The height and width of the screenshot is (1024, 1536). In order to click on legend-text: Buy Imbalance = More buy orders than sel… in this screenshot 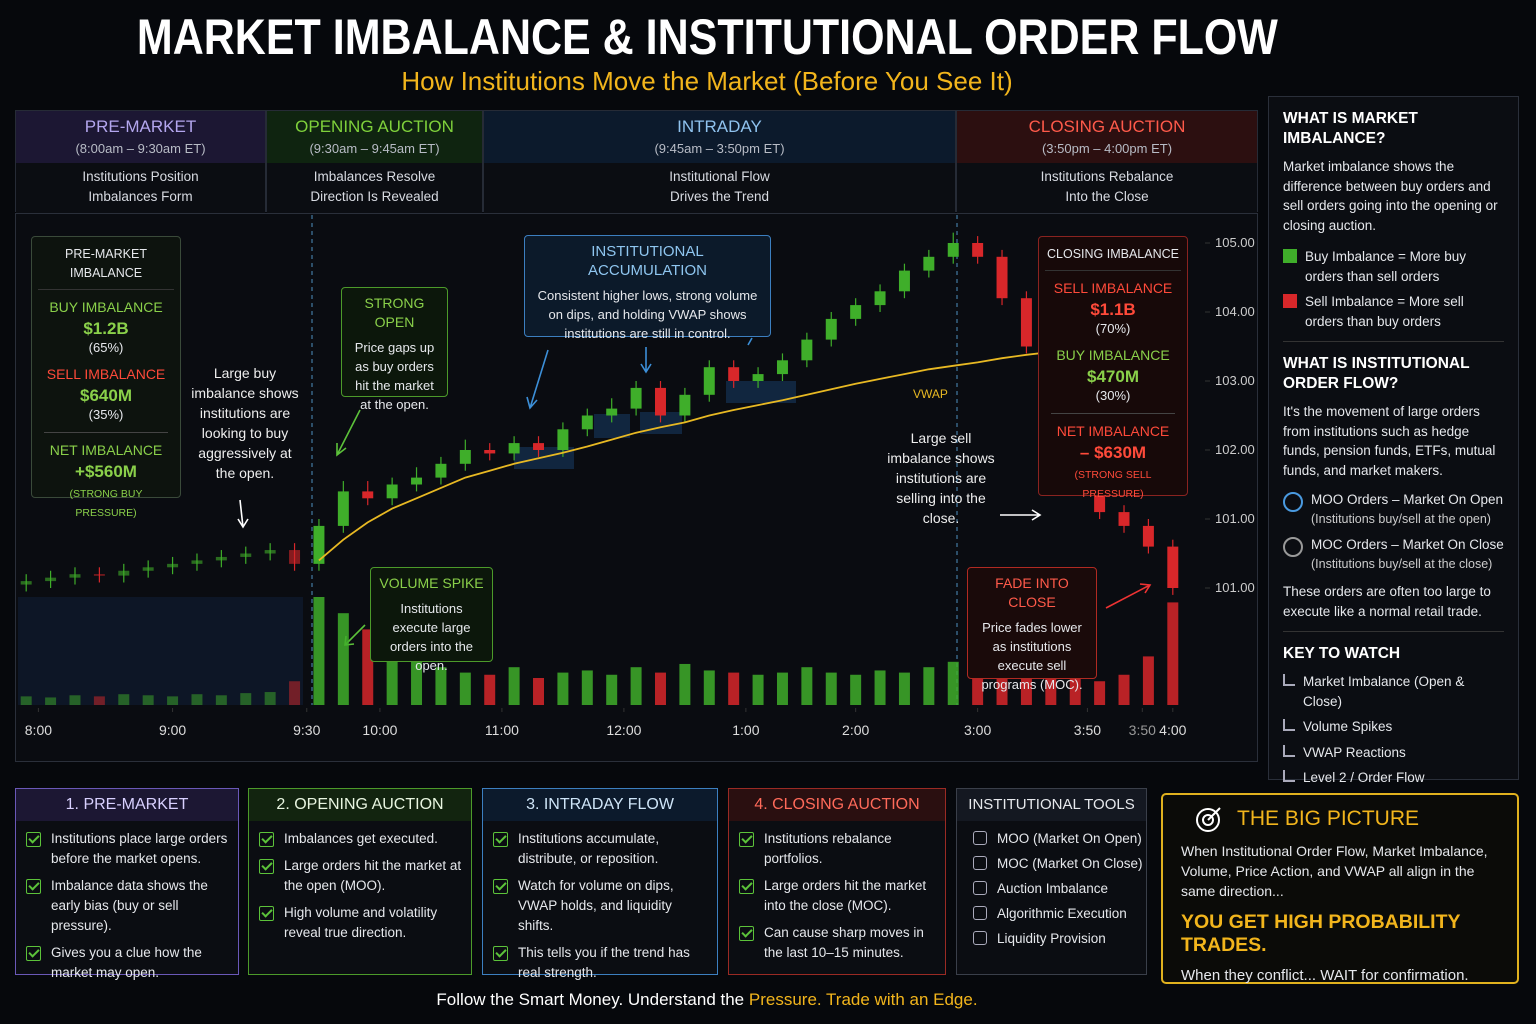, I will do `click(1385, 266)`.